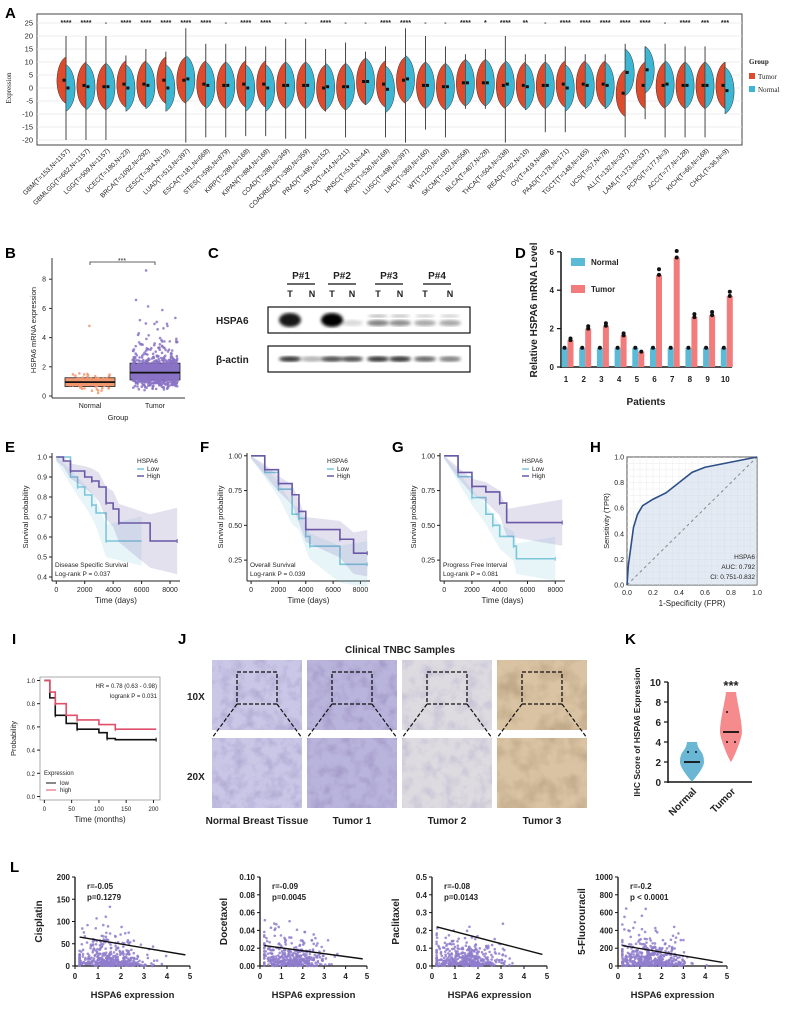  Describe the element at coordinates (530, 86) in the screenshot. I see `violin-half-normal` at that location.